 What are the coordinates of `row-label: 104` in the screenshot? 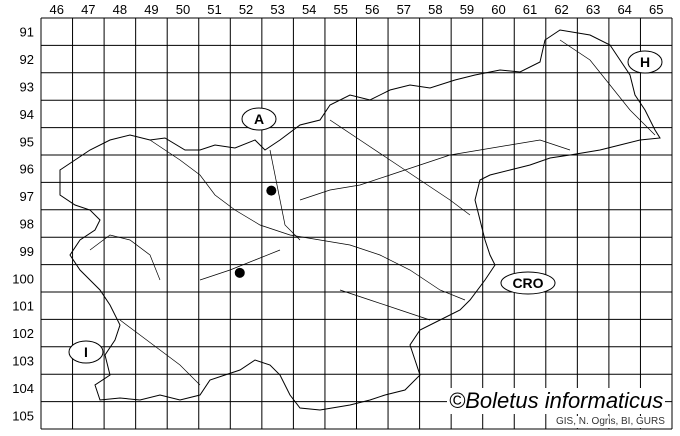 It's located at (23, 388).